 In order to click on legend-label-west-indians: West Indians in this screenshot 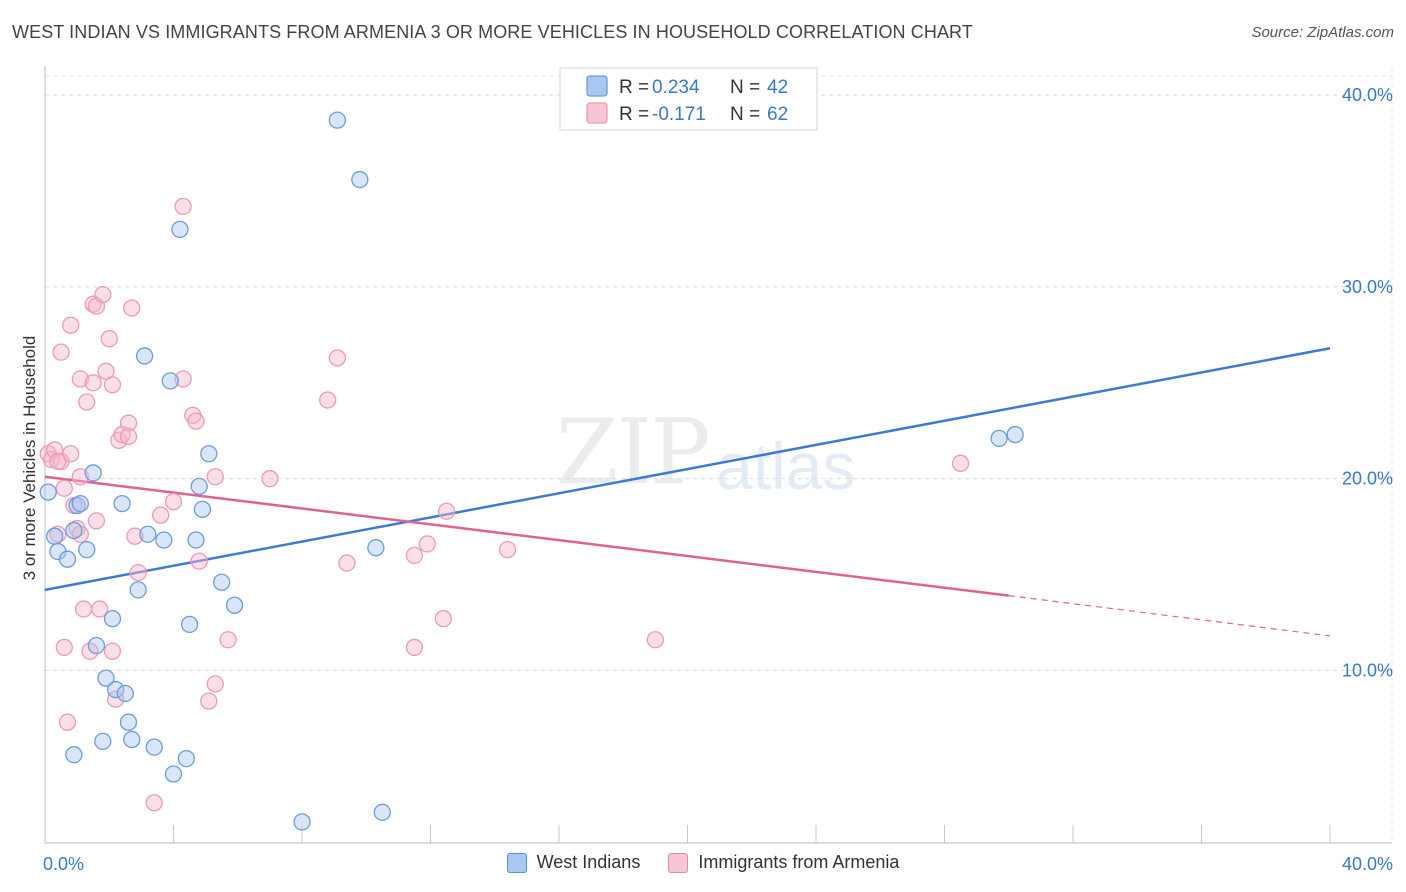, I will do `click(588, 862)`.